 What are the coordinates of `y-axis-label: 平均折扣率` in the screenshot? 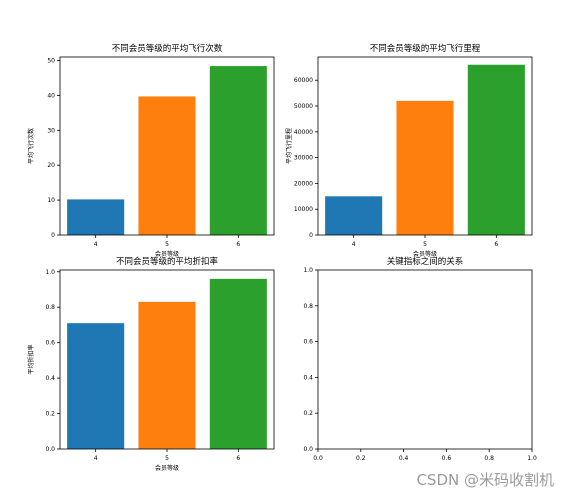 It's located at (31, 359).